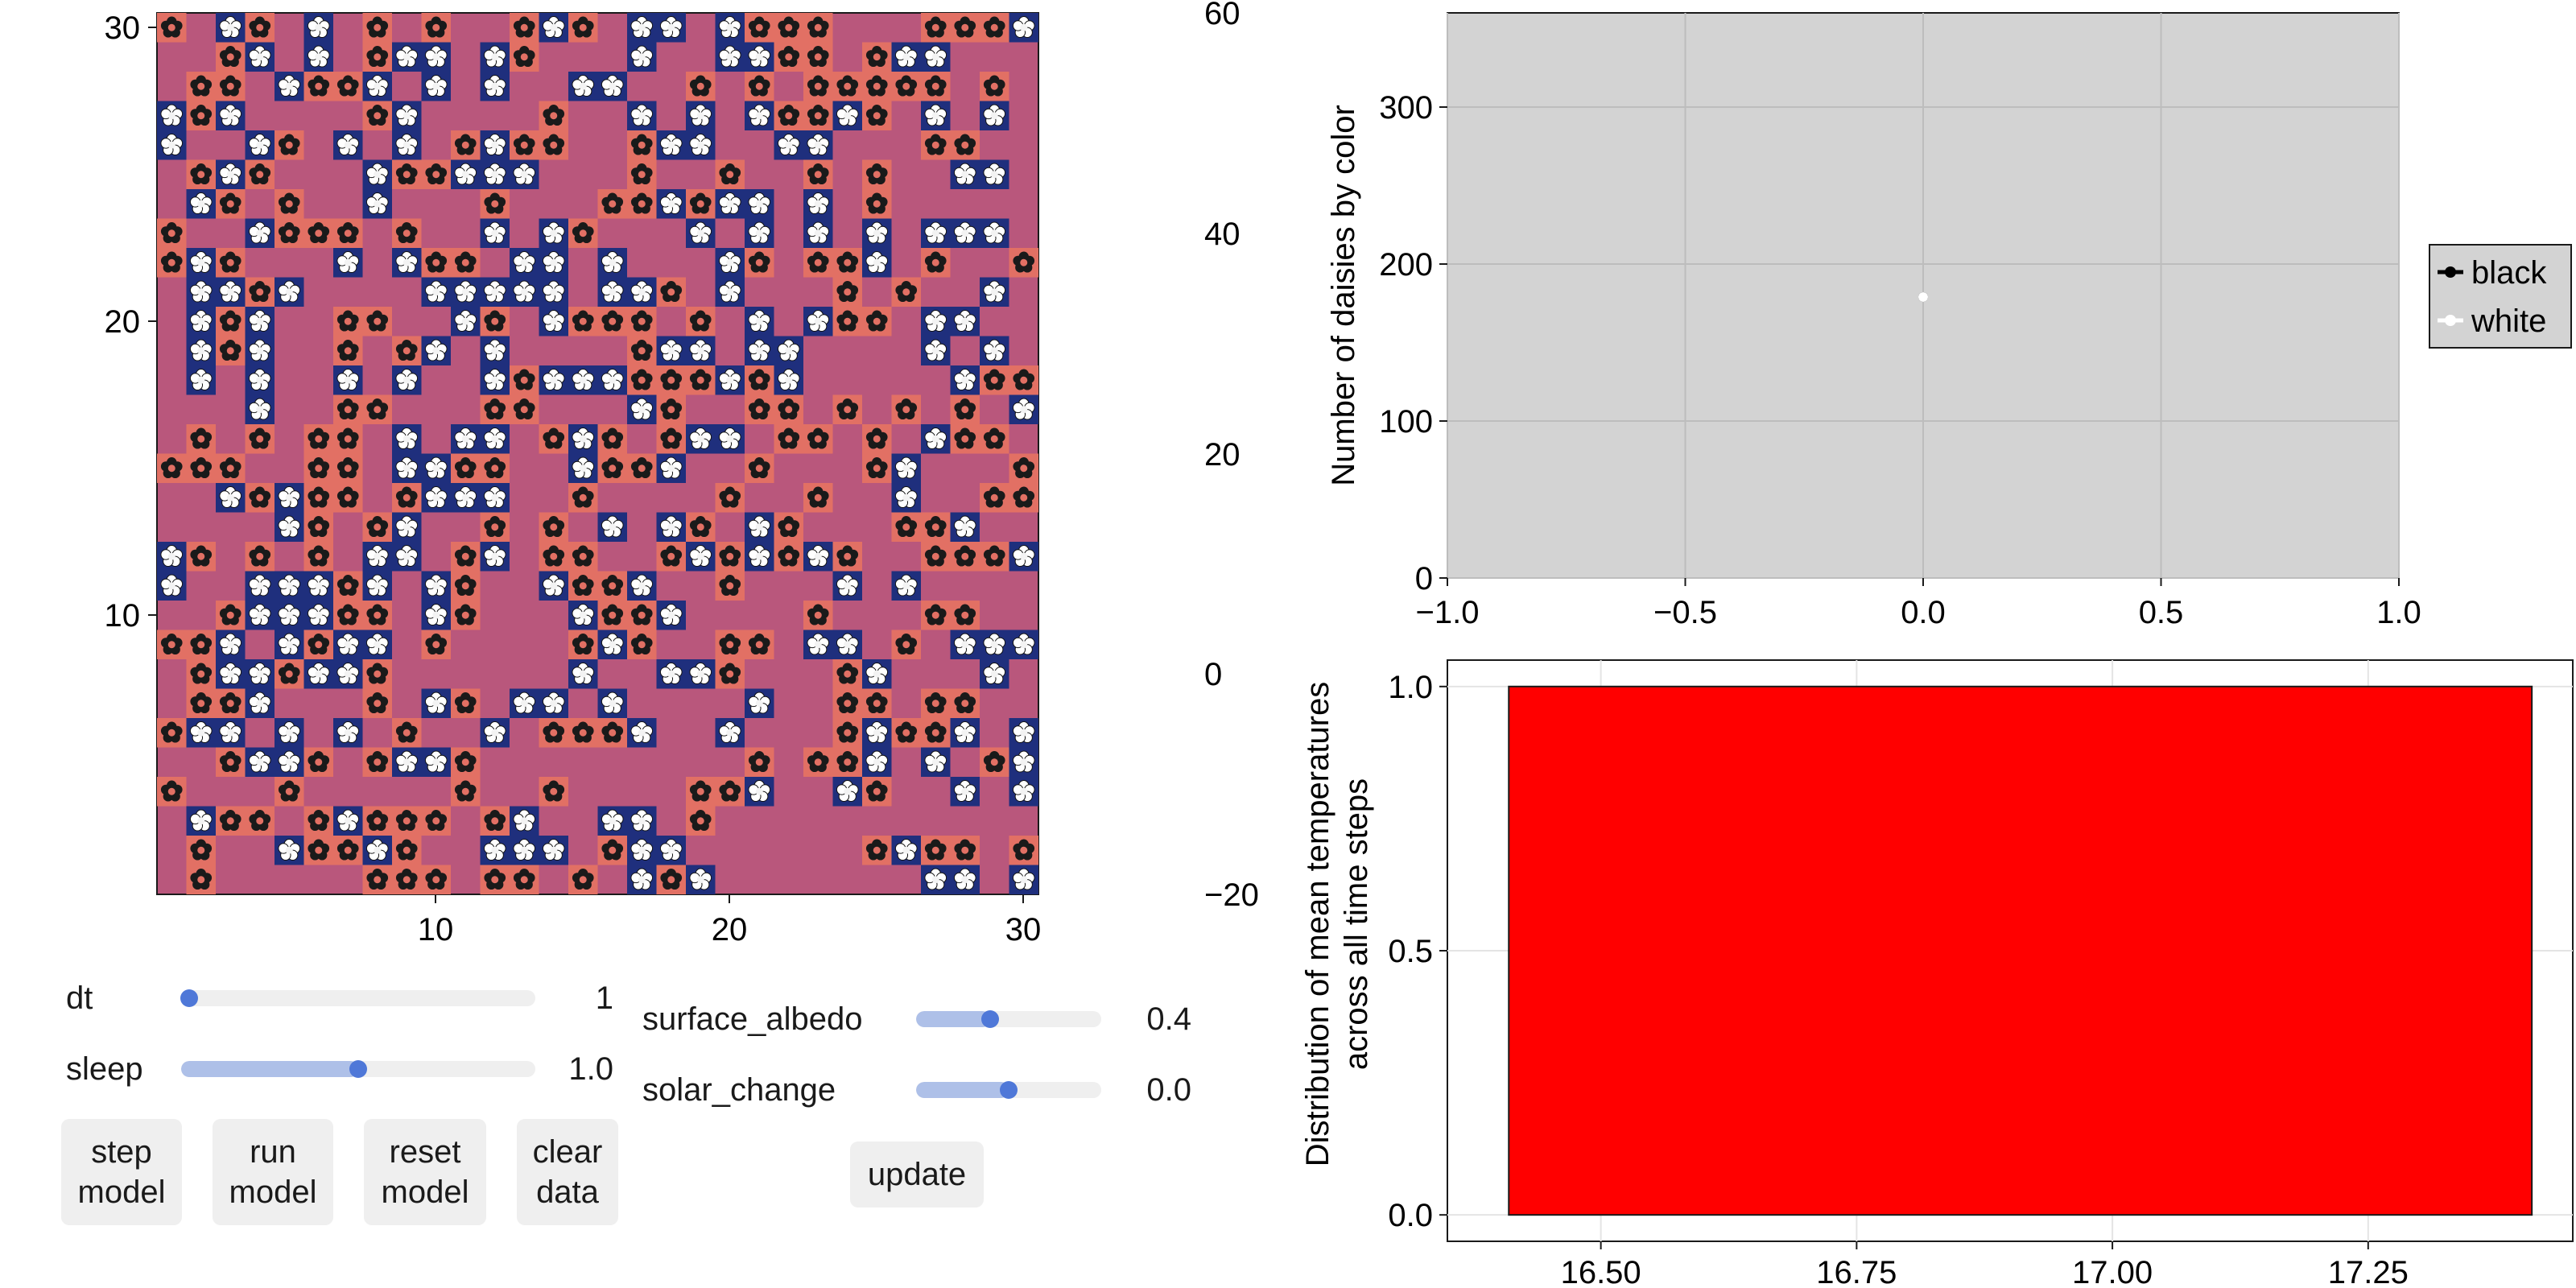  I want to click on run-model-button: run model, so click(273, 1172).